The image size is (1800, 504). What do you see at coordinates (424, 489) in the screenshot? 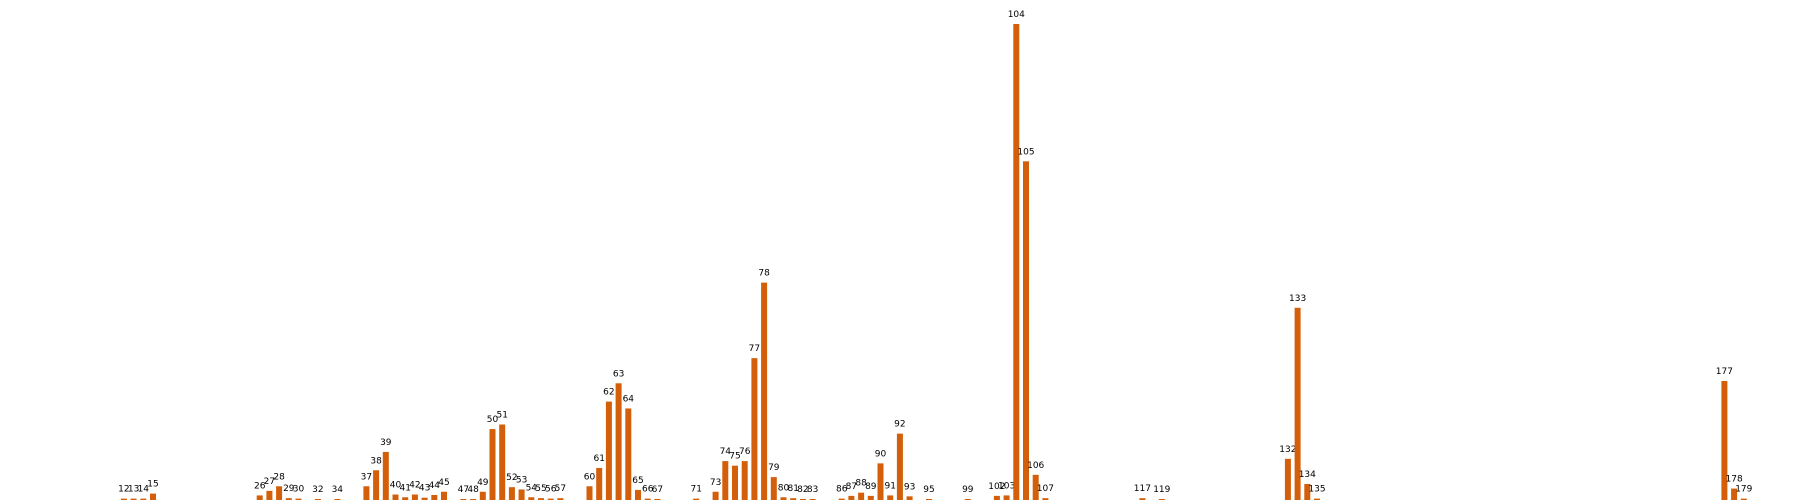
I see `bar-label-43: 43` at bounding box center [424, 489].